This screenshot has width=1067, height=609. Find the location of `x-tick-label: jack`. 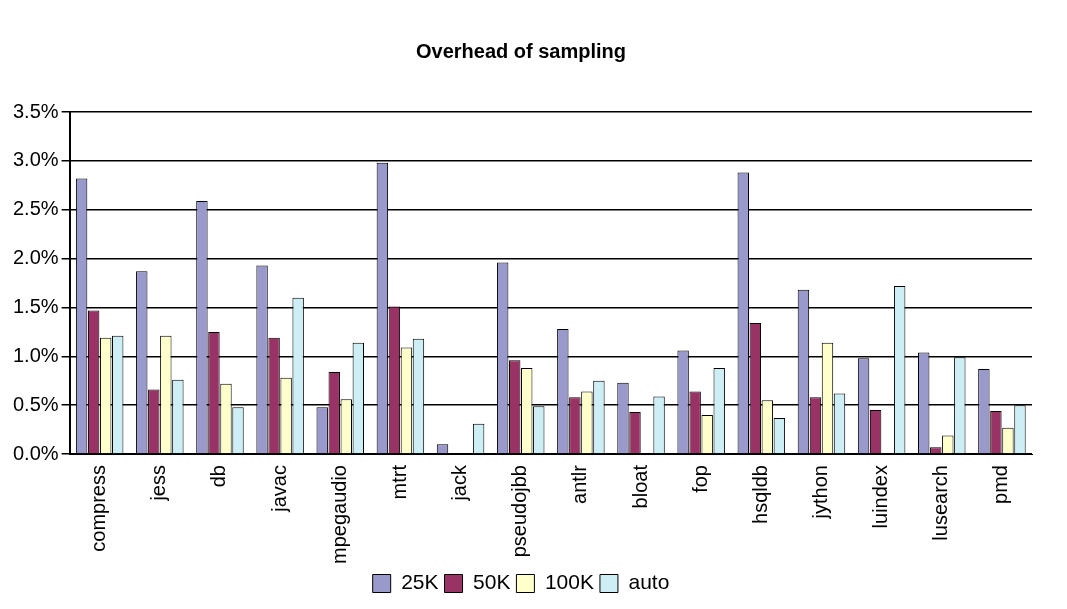

x-tick-label: jack is located at coordinates (459, 483).